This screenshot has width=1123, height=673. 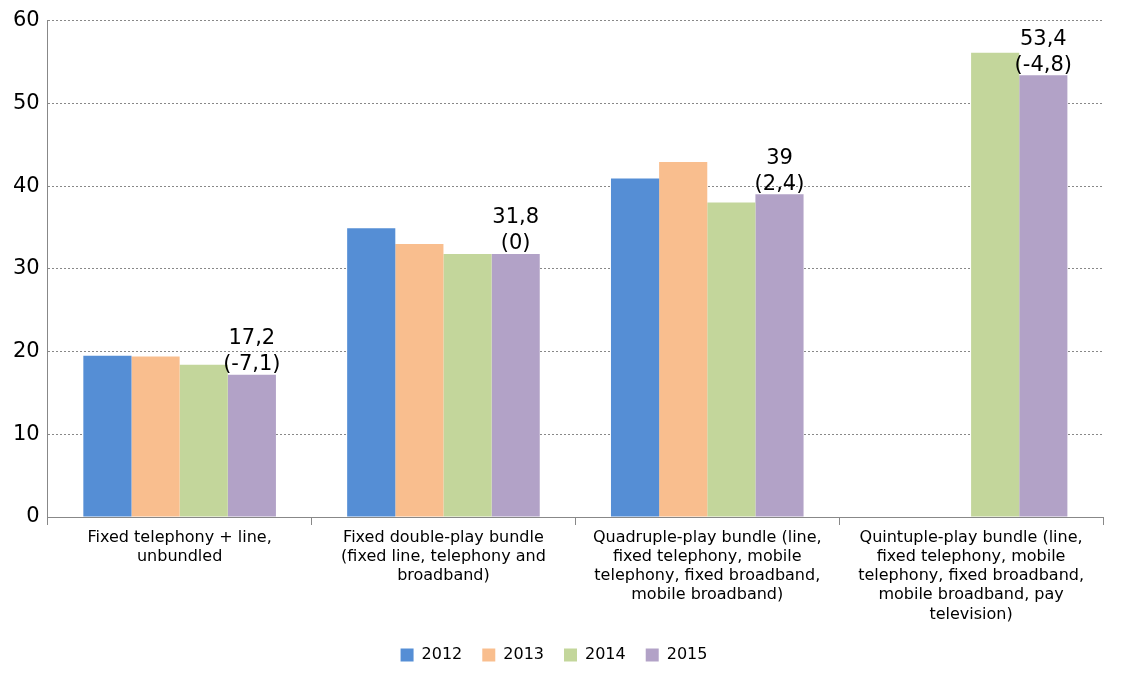 What do you see at coordinates (605, 654) in the screenshot?
I see `legend-label: 2014` at bounding box center [605, 654].